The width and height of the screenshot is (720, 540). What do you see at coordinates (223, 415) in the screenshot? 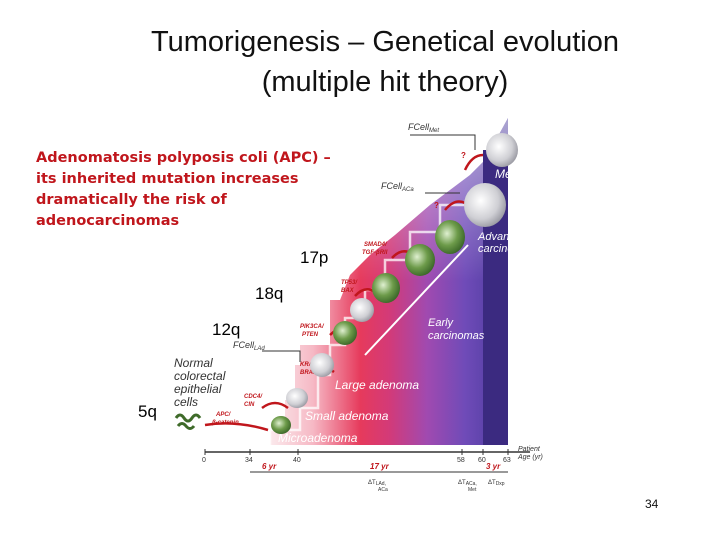
I see `gene-apc: APC/` at bounding box center [223, 415].